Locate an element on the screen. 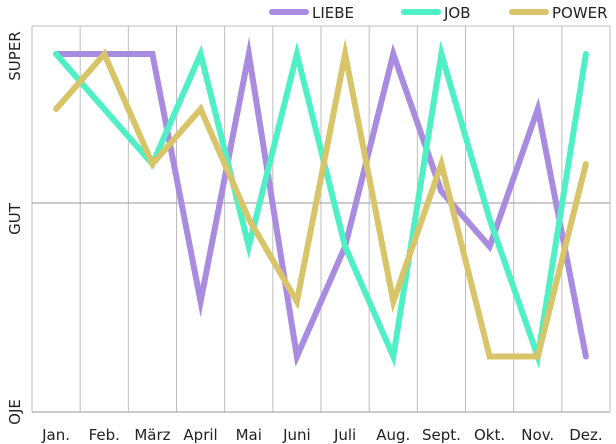  x-tick-label: Jan. is located at coordinates (55, 435).